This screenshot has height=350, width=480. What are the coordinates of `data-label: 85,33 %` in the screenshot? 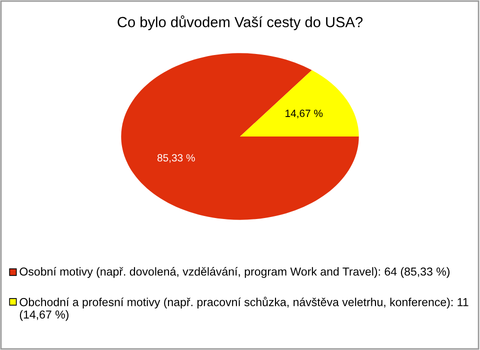 It's located at (176, 158).